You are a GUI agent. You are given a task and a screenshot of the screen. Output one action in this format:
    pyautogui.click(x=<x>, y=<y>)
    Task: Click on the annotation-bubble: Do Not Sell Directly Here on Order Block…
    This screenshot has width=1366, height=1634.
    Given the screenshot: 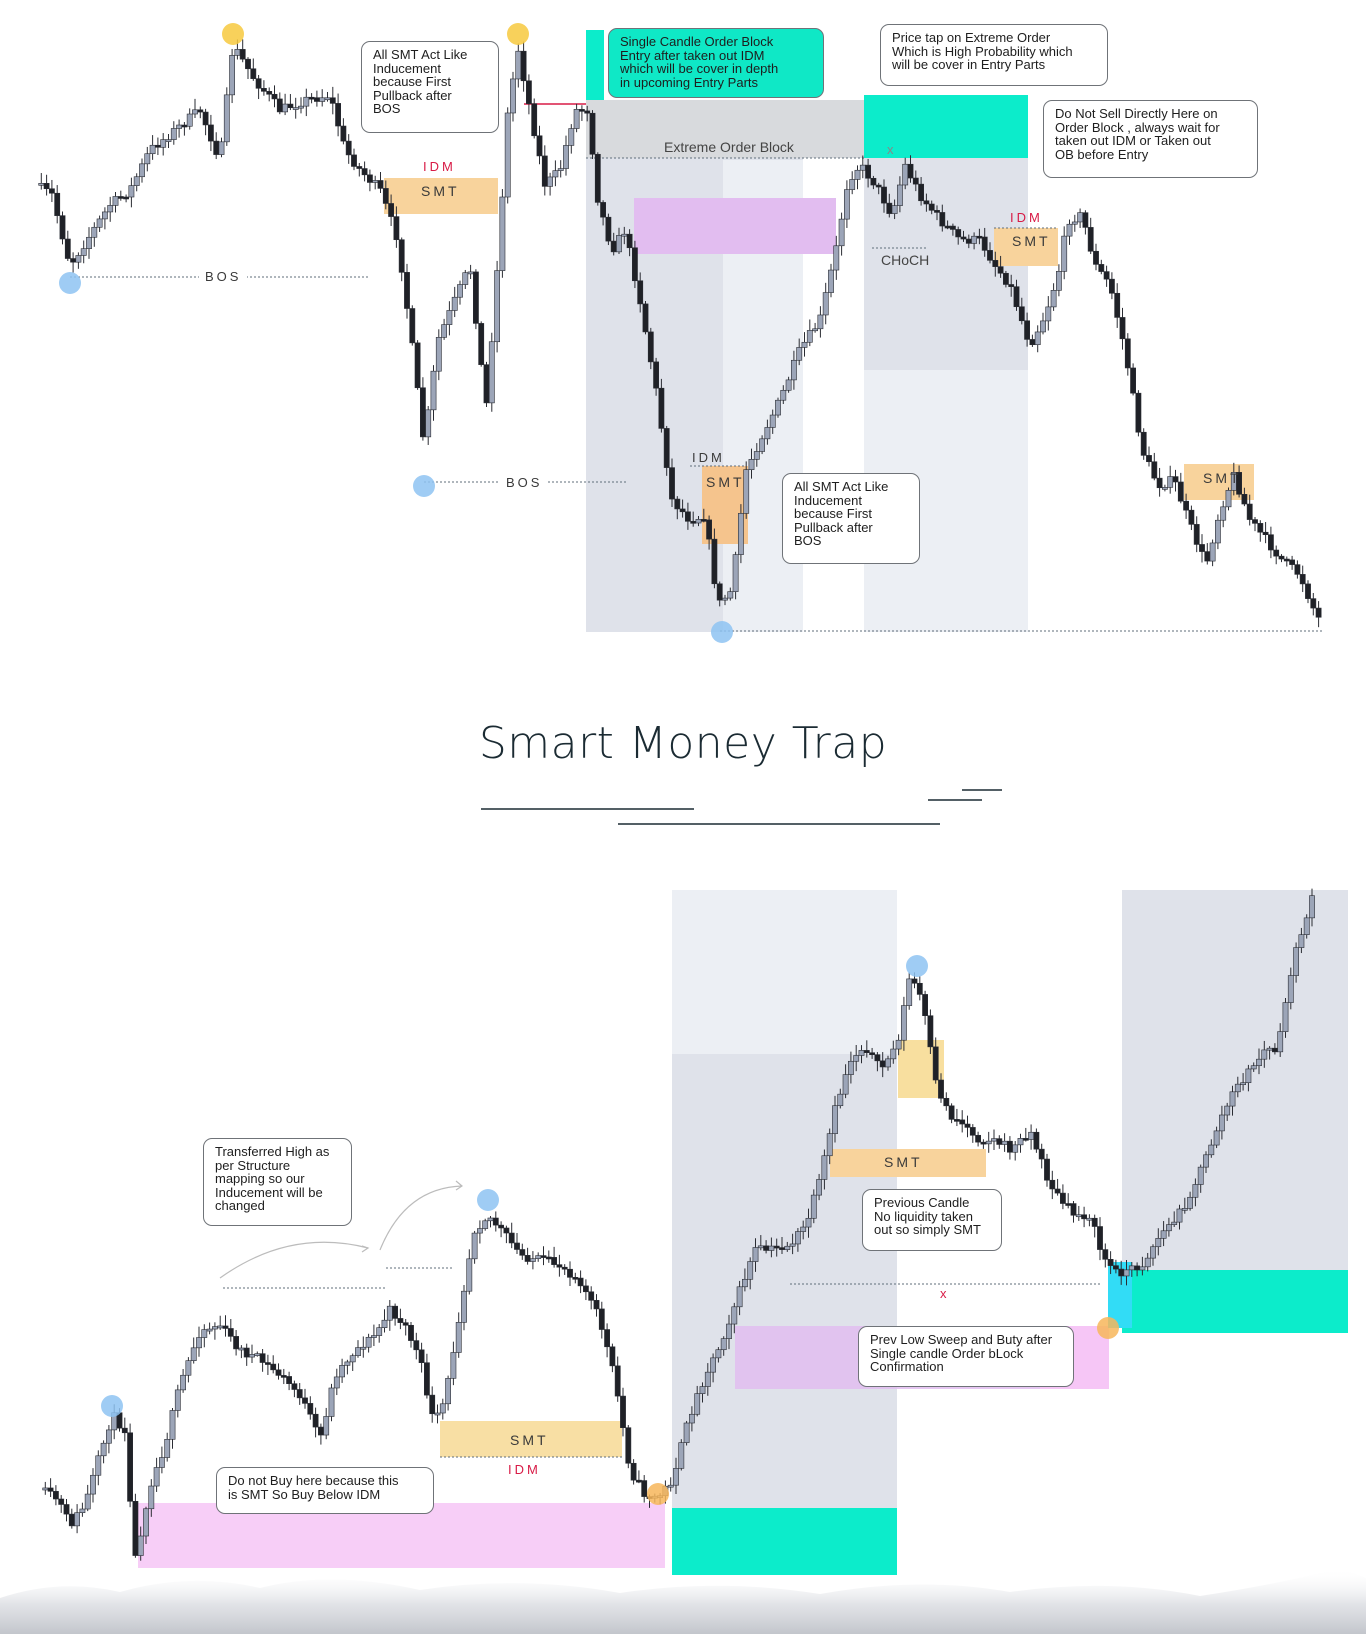 What is the action you would take?
    pyautogui.click(x=1150, y=139)
    